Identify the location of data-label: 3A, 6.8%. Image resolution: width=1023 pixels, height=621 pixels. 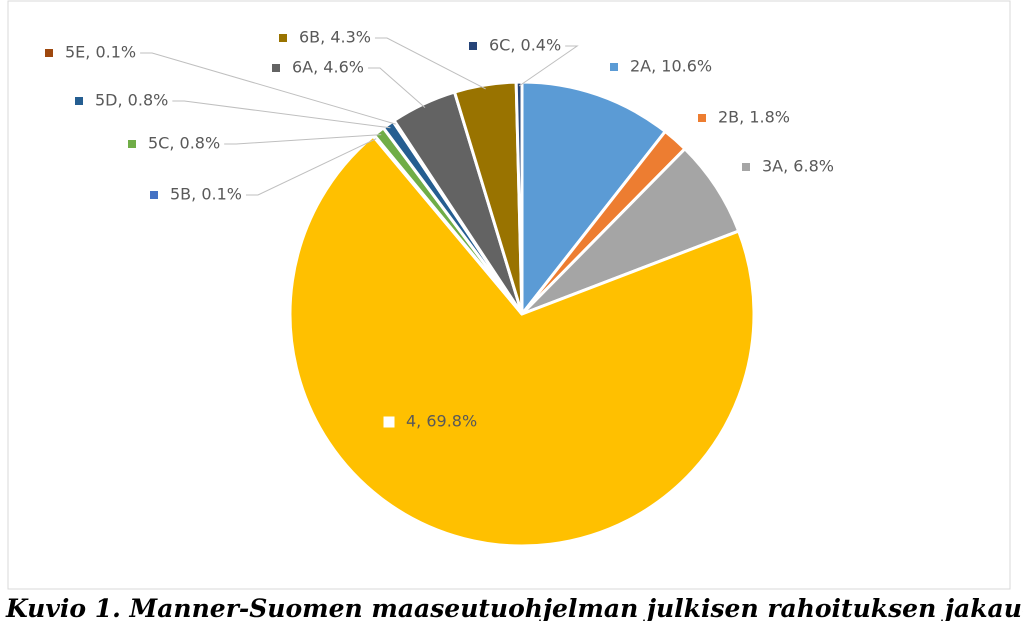
(798, 166).